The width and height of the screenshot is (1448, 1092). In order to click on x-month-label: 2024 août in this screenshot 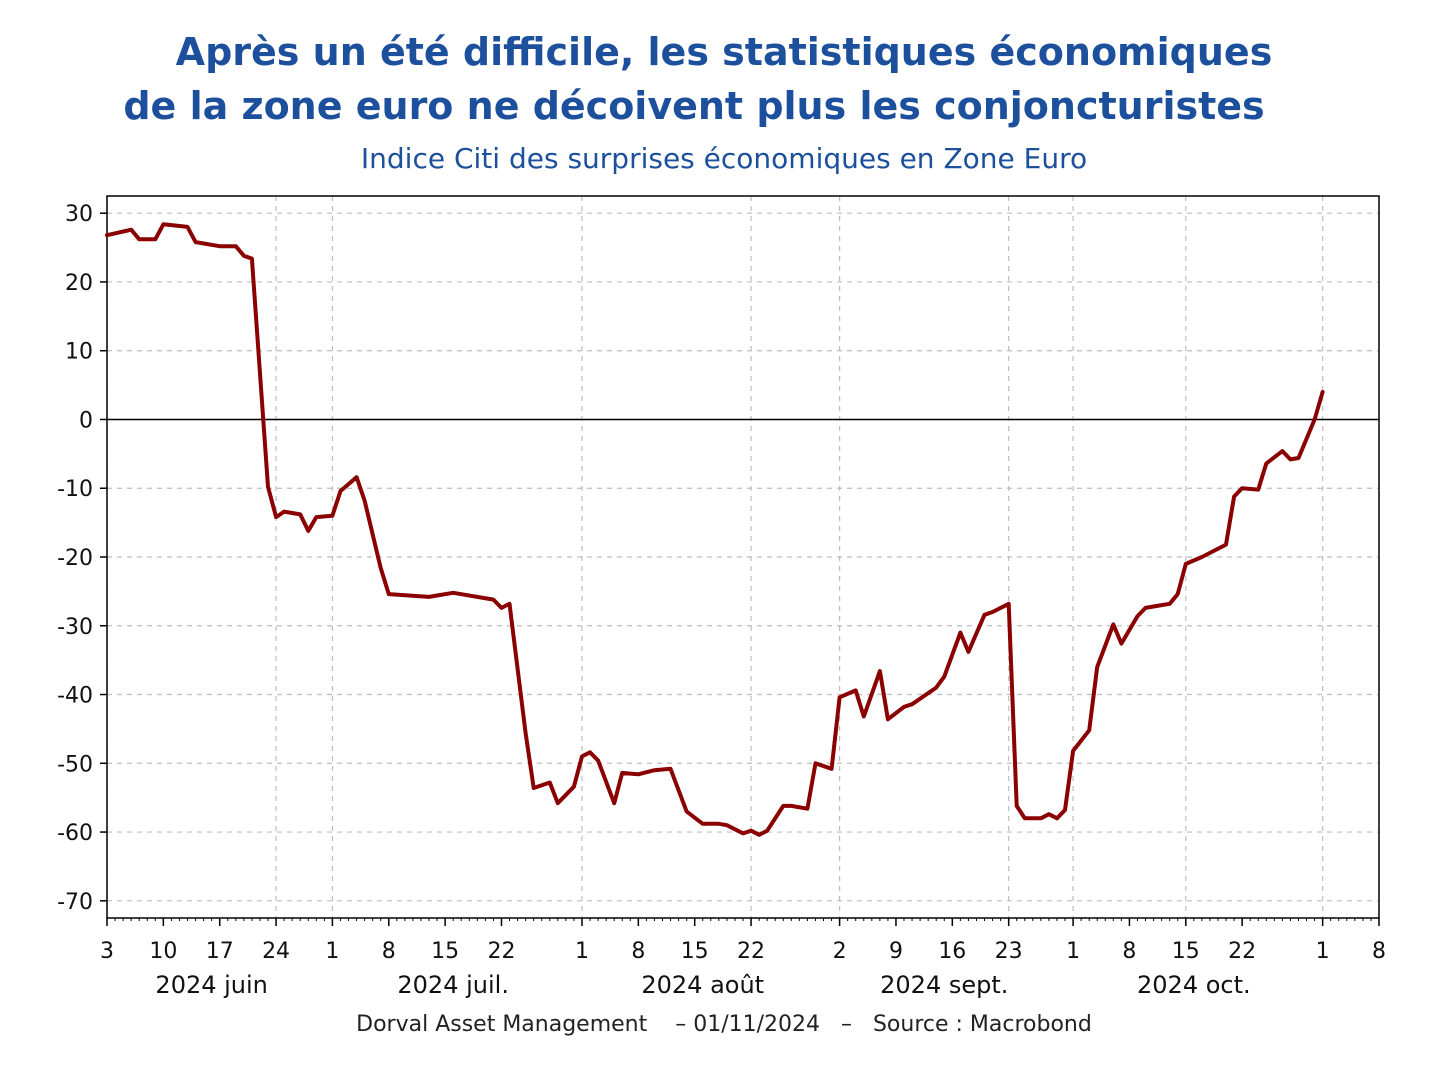, I will do `click(702, 985)`.